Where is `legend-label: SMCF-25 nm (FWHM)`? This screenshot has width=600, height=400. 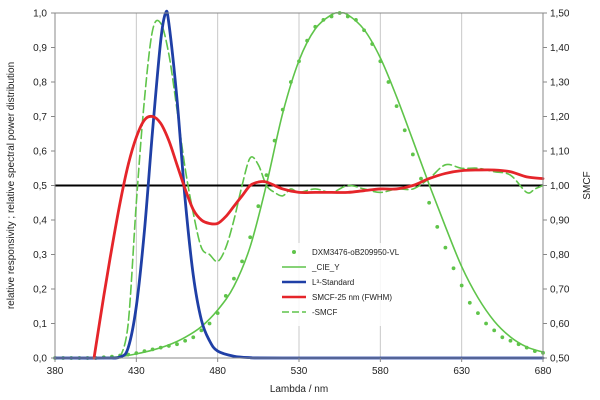 legend-label: SMCF-25 nm (FWHM) is located at coordinates (352, 297).